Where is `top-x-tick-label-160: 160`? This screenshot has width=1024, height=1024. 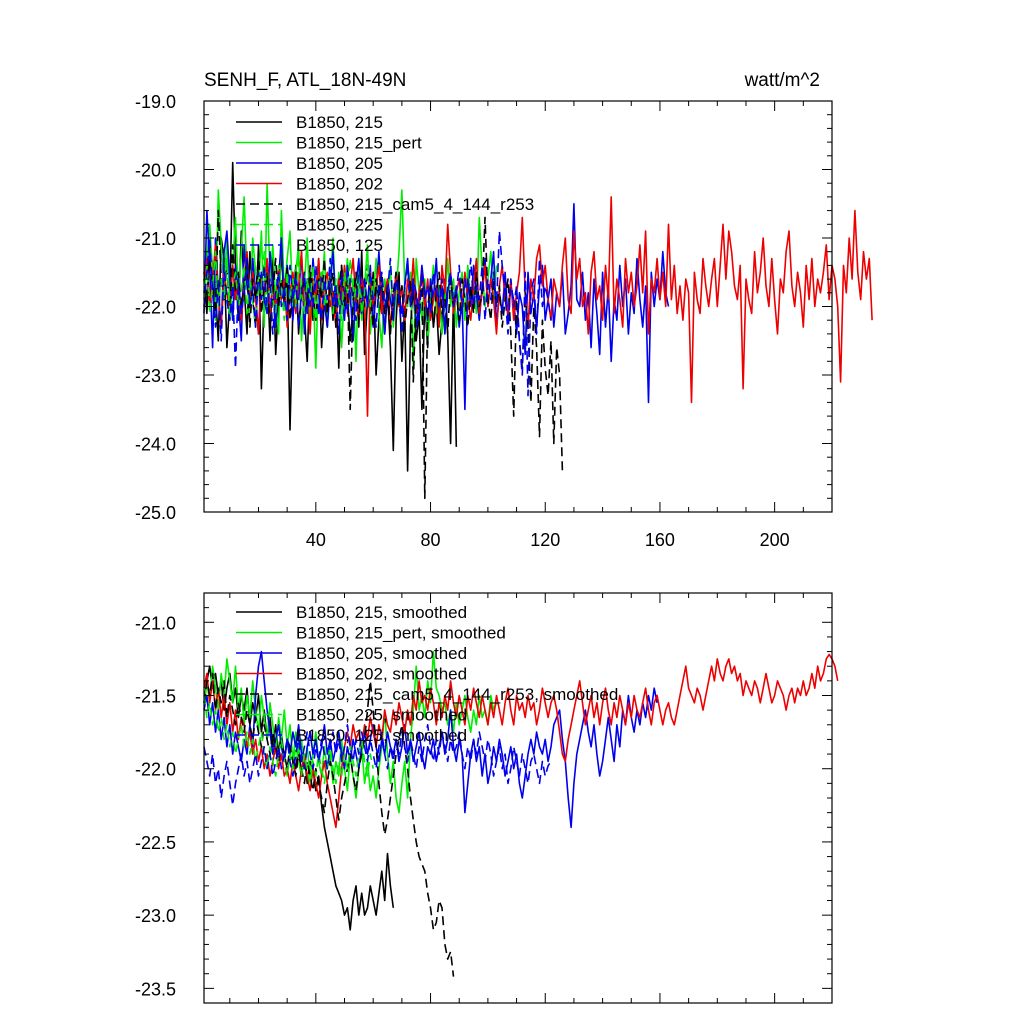 top-x-tick-label-160: 160 is located at coordinates (660, 540).